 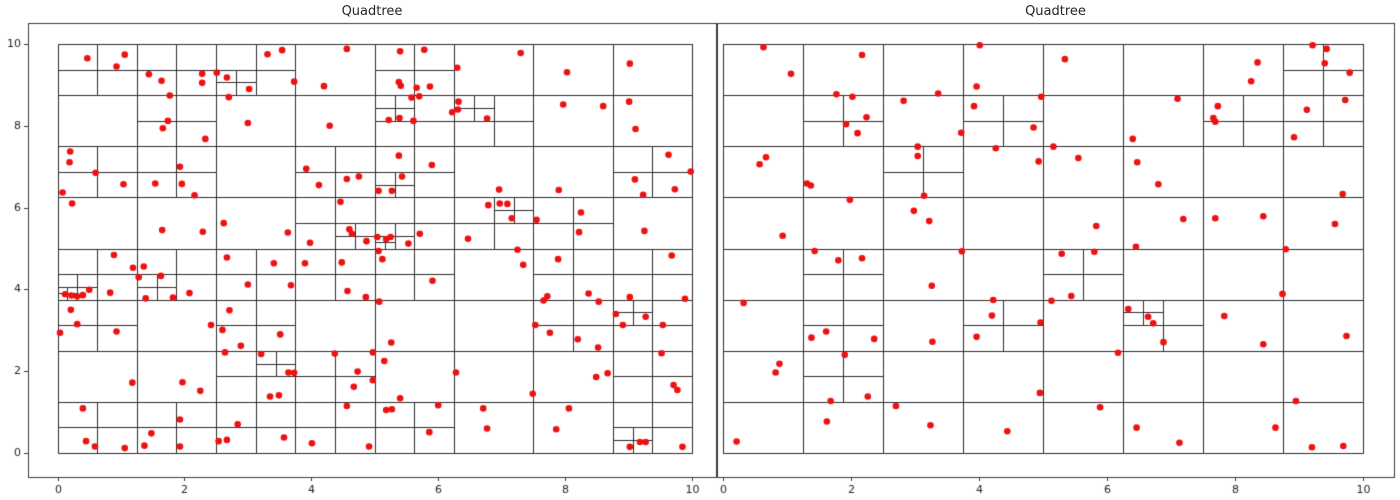 What do you see at coordinates (372, 11) in the screenshot?
I see `left-panel-title: Quadtree` at bounding box center [372, 11].